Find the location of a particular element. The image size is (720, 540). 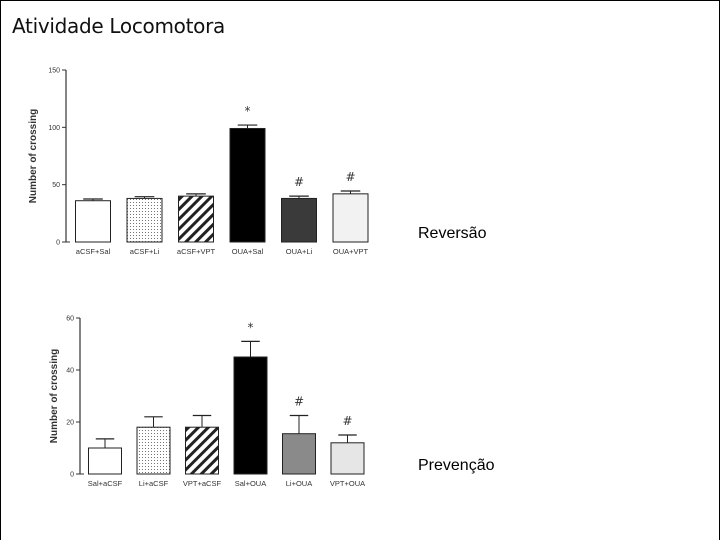

category-label: OUA+Sal is located at coordinates (248, 251).